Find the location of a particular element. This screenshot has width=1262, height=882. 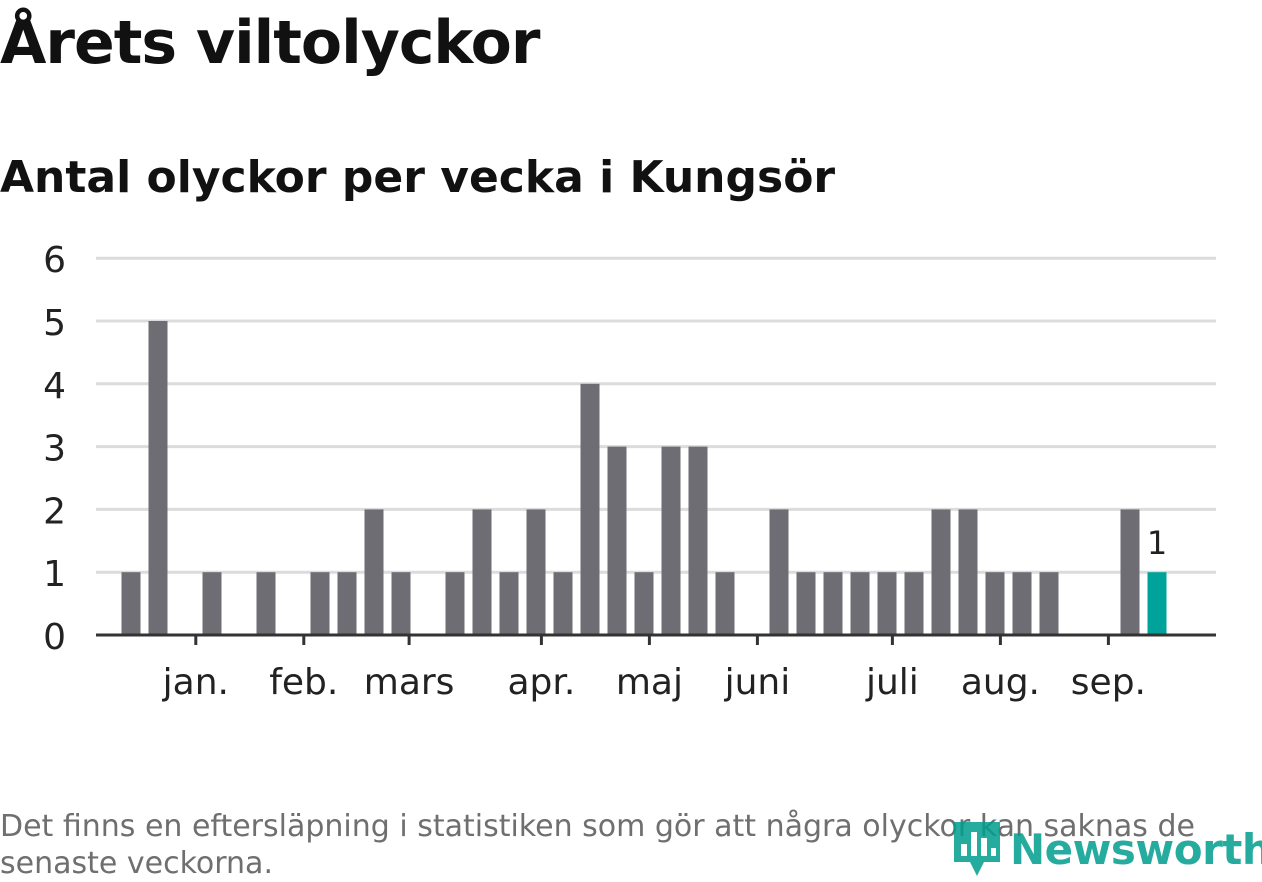

x-tick-label: sep. is located at coordinates (1108, 682).